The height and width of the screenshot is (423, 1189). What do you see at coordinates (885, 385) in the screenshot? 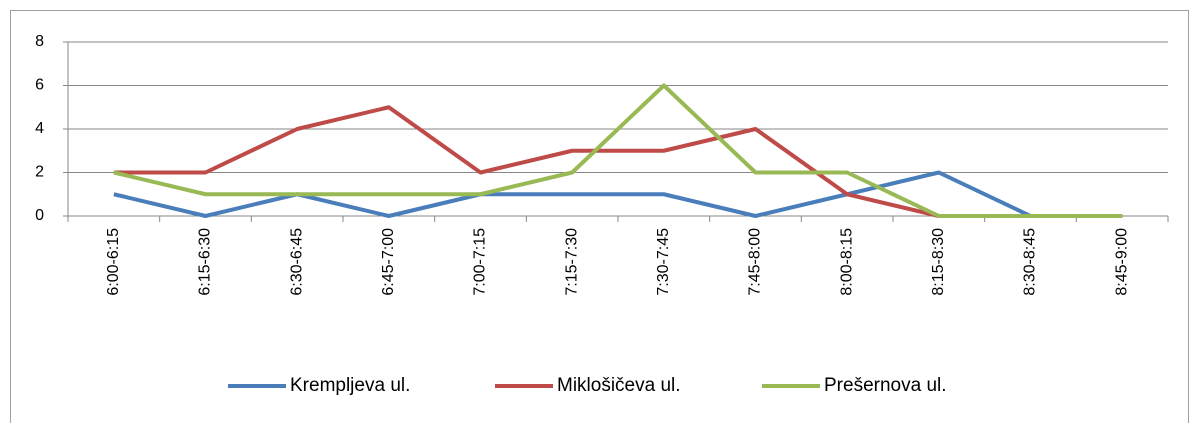
I see `legend-label: Prešernova ul.` at bounding box center [885, 385].